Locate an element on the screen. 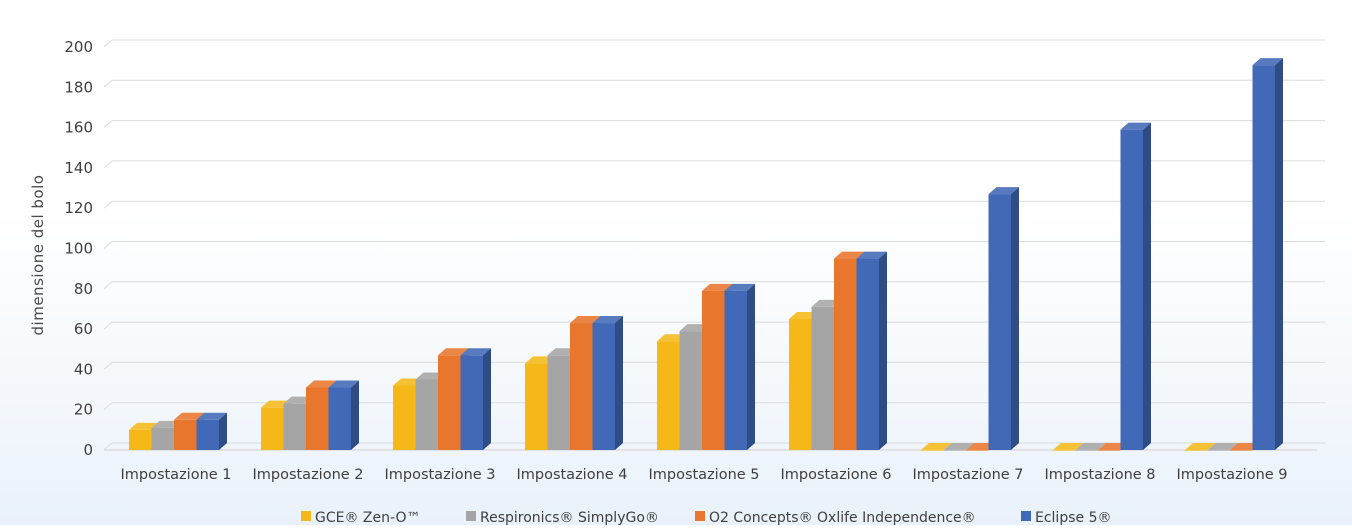 The width and height of the screenshot is (1352, 530). x-tick-label: Impostazione 3 is located at coordinates (439, 475).